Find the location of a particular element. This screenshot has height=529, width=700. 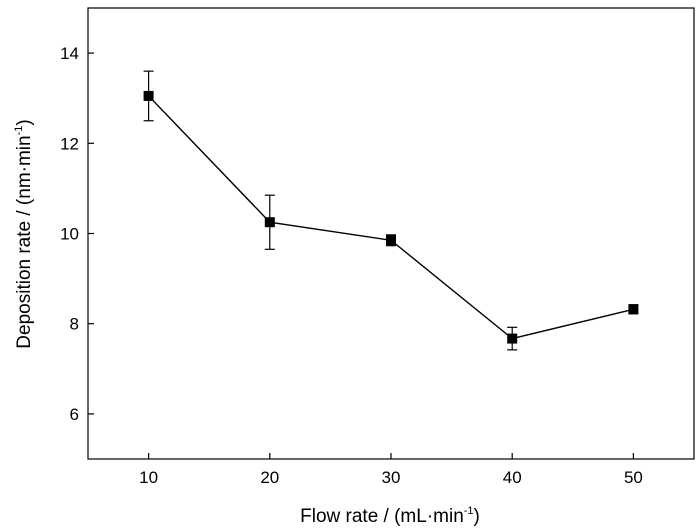

y-tick-label: 8 is located at coordinates (74, 324).